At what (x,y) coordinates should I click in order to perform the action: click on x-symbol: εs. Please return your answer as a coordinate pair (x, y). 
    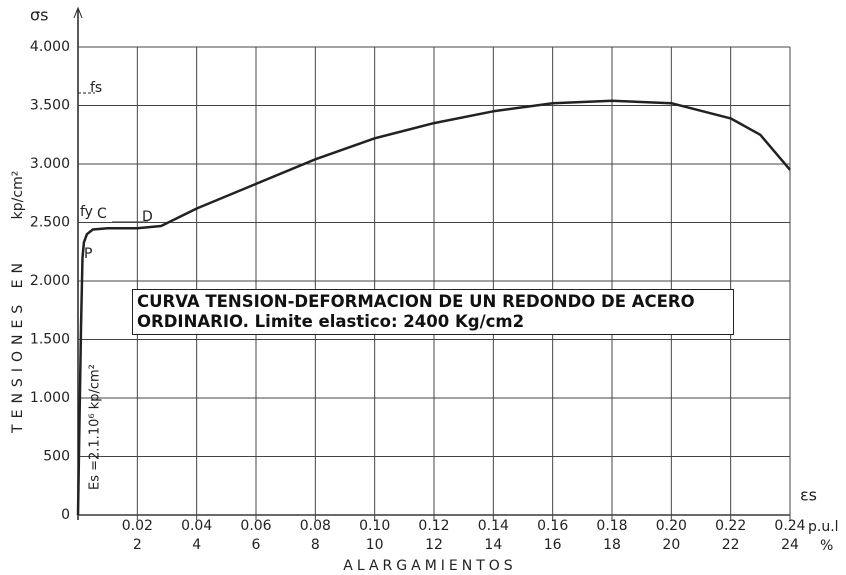
    Looking at the image, I should click on (808, 495).